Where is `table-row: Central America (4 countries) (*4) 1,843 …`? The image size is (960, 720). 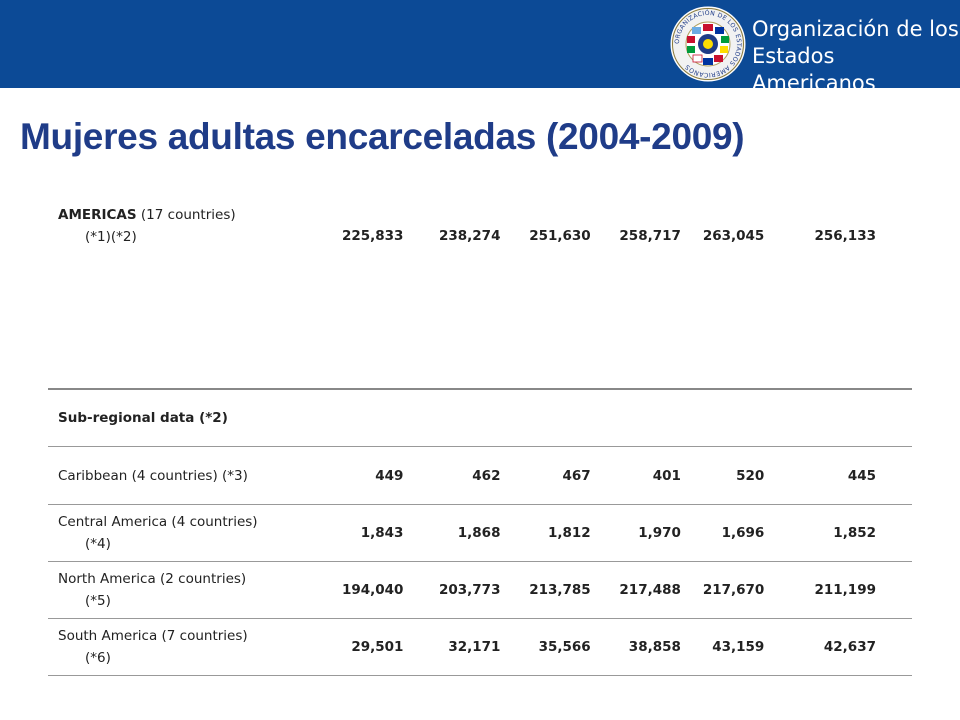 table-row: Central America (4 countries) (*4) 1,843 … is located at coordinates (480, 533).